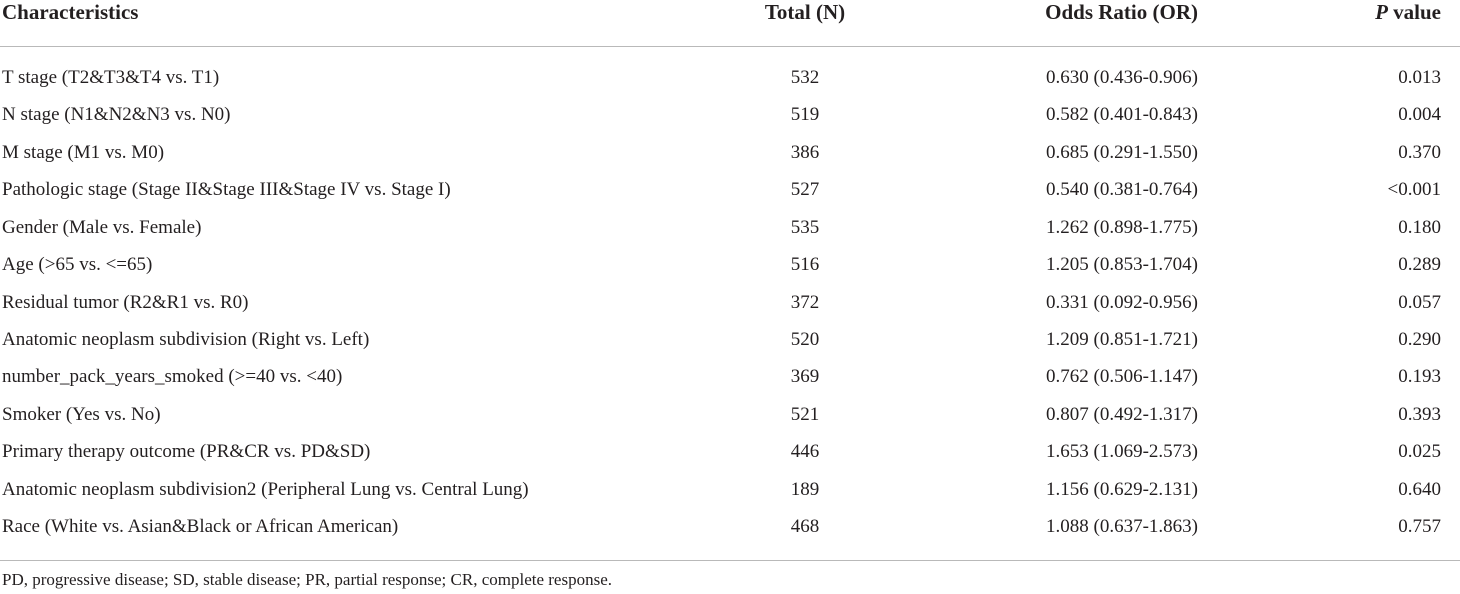  I want to click on p-value-cell: 0.180, so click(1419, 227).